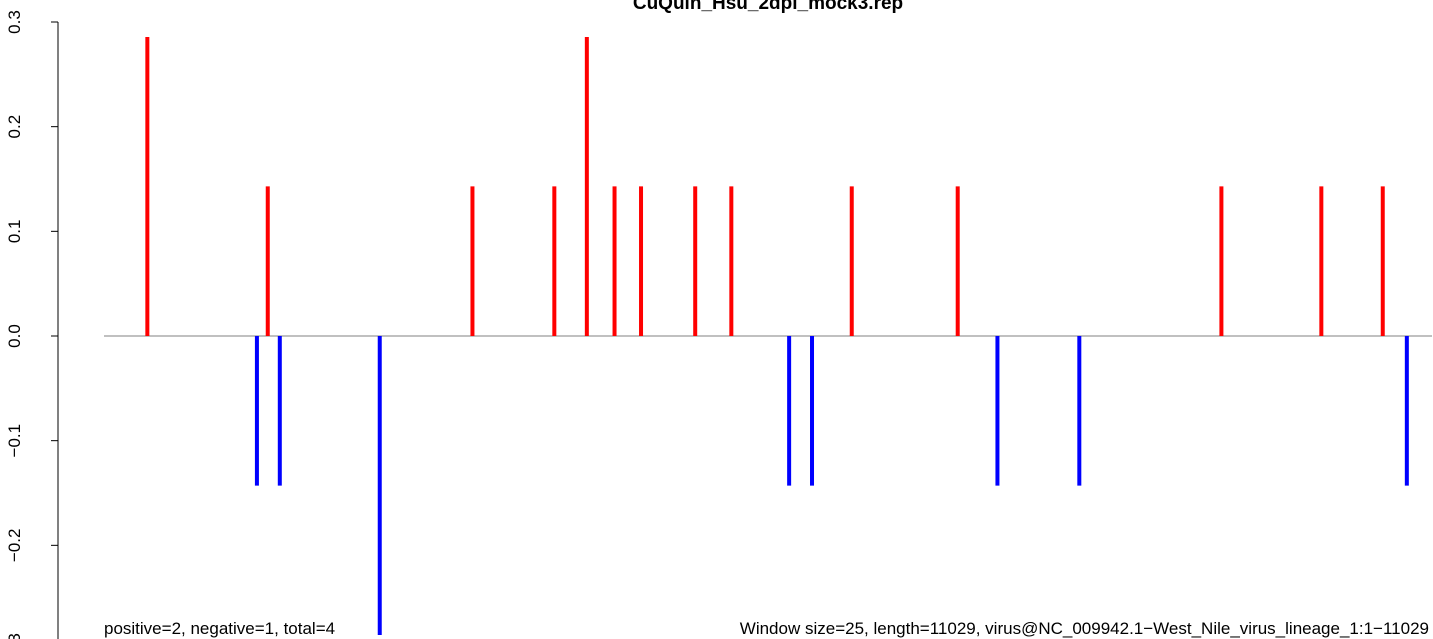 The width and height of the screenshot is (1433, 639). I want to click on y-tick-label: 0.3, so click(14, 22).